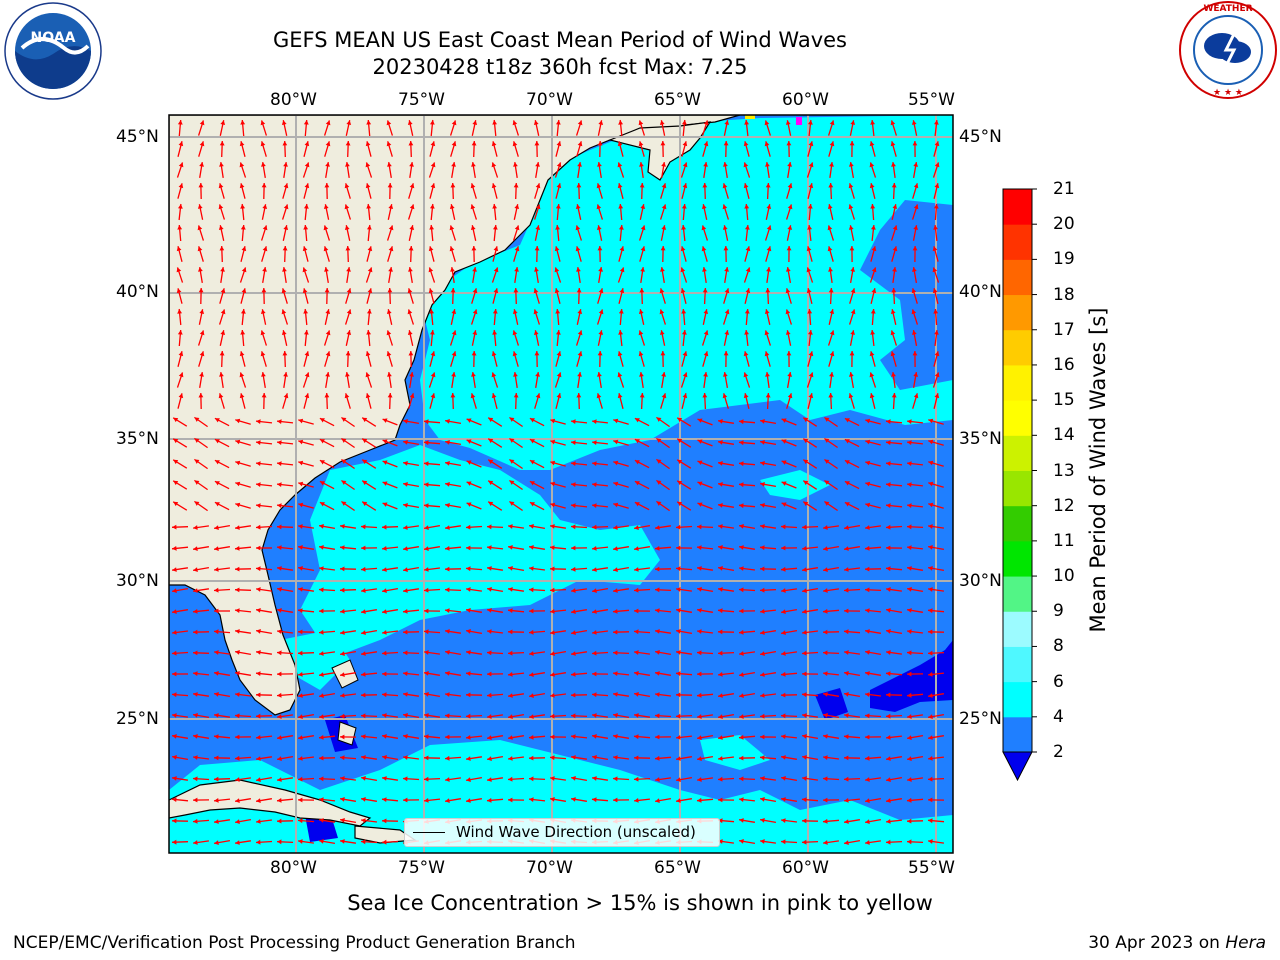 The image size is (1280, 960). What do you see at coordinates (1227, 9) in the screenshot?
I see `svg-text: WEATHER` at bounding box center [1227, 9].